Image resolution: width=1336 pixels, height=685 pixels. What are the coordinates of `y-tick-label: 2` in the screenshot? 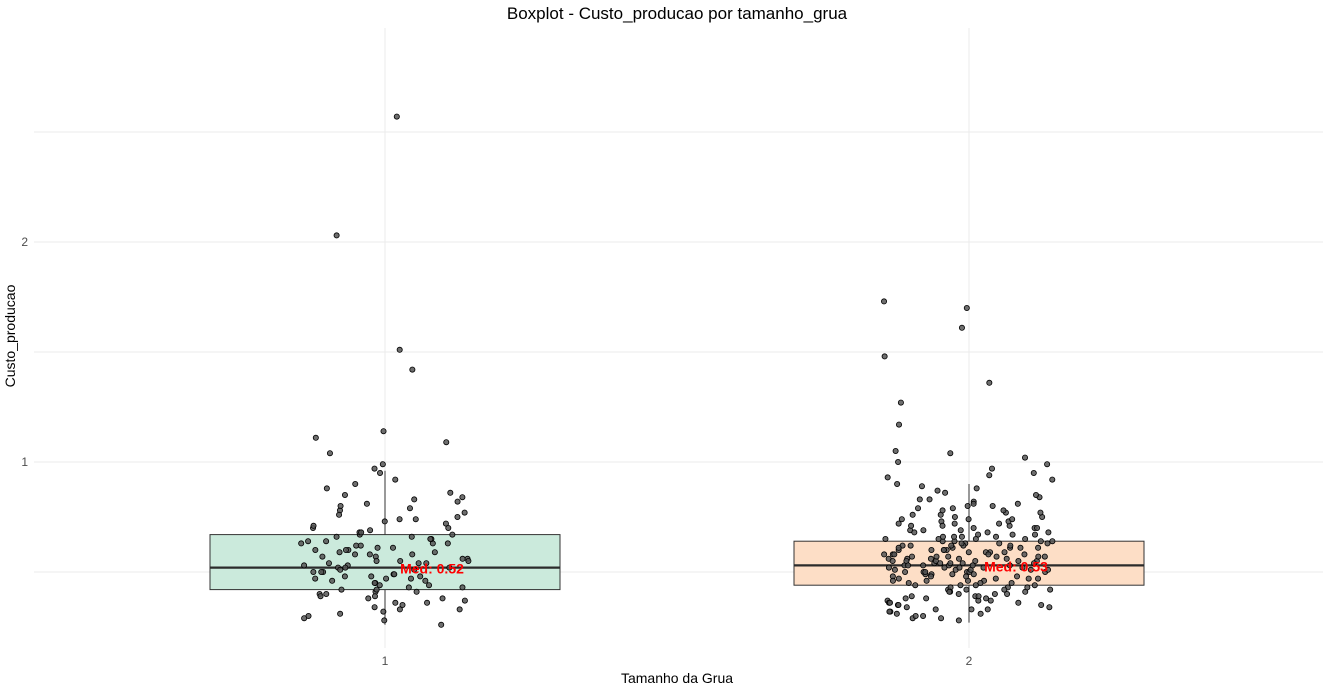 It's located at (24, 242).